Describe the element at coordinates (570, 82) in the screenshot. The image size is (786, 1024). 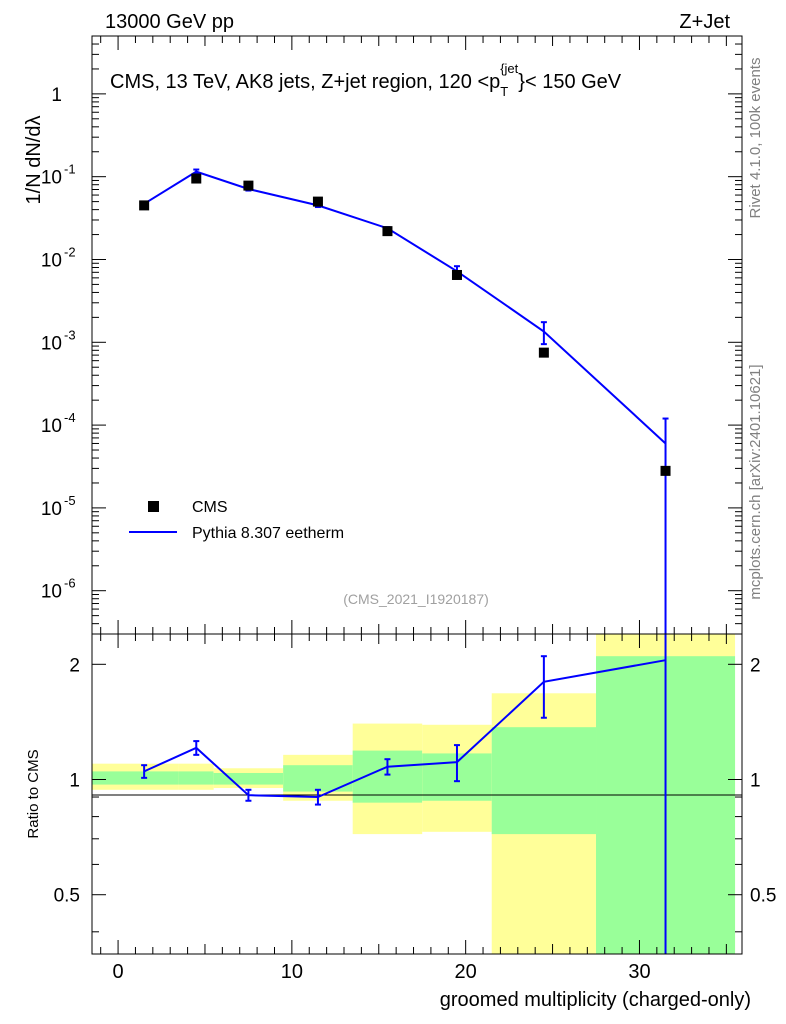
I see `main-panel-title-tail: }< 150 GeV` at that location.